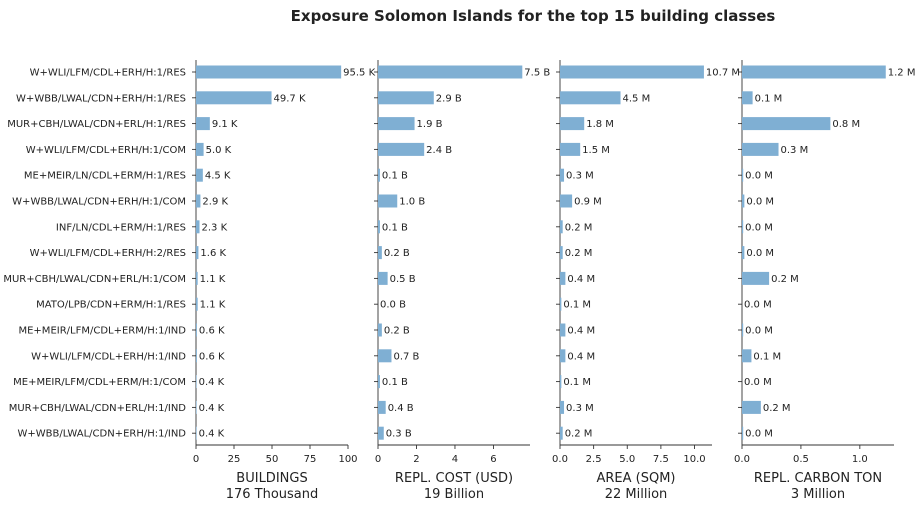 This screenshot has height=510, width=924. I want to click on panel-1-value-label-13: 0.4 K, so click(212, 382).